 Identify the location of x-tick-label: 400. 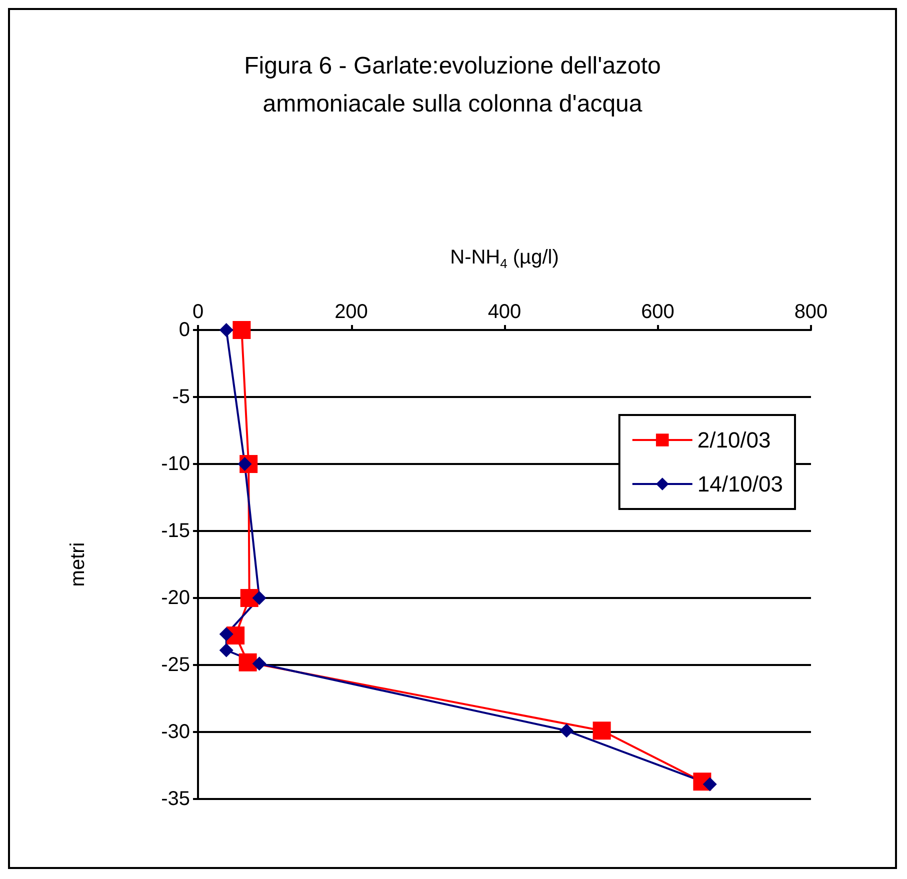
(505, 312).